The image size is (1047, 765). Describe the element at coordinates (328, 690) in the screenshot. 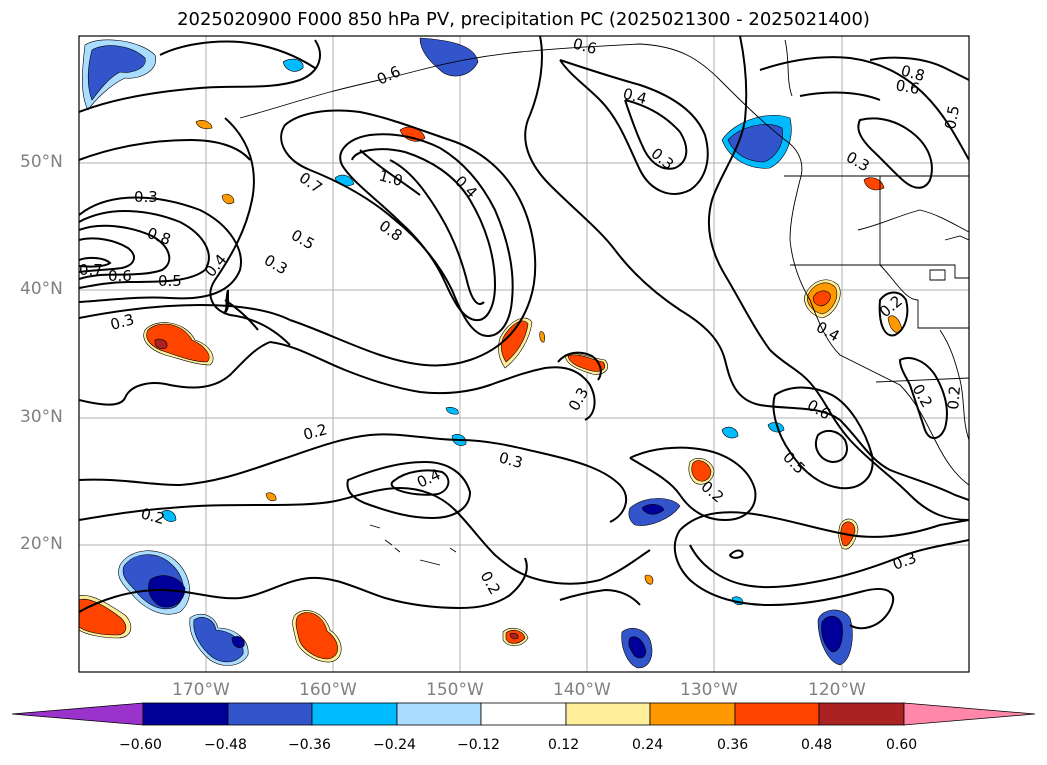

I see `lon-tick-label: 160°W` at that location.